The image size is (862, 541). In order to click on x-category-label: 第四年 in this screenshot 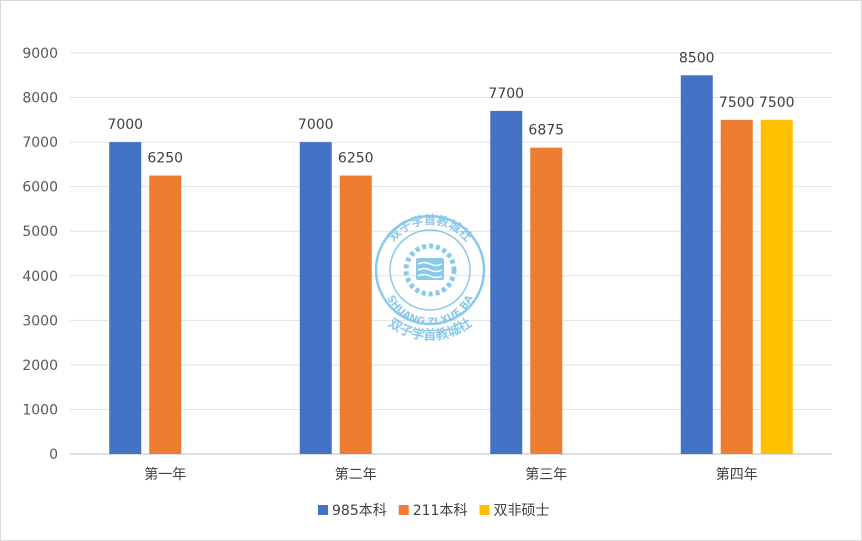, I will do `click(737, 474)`.